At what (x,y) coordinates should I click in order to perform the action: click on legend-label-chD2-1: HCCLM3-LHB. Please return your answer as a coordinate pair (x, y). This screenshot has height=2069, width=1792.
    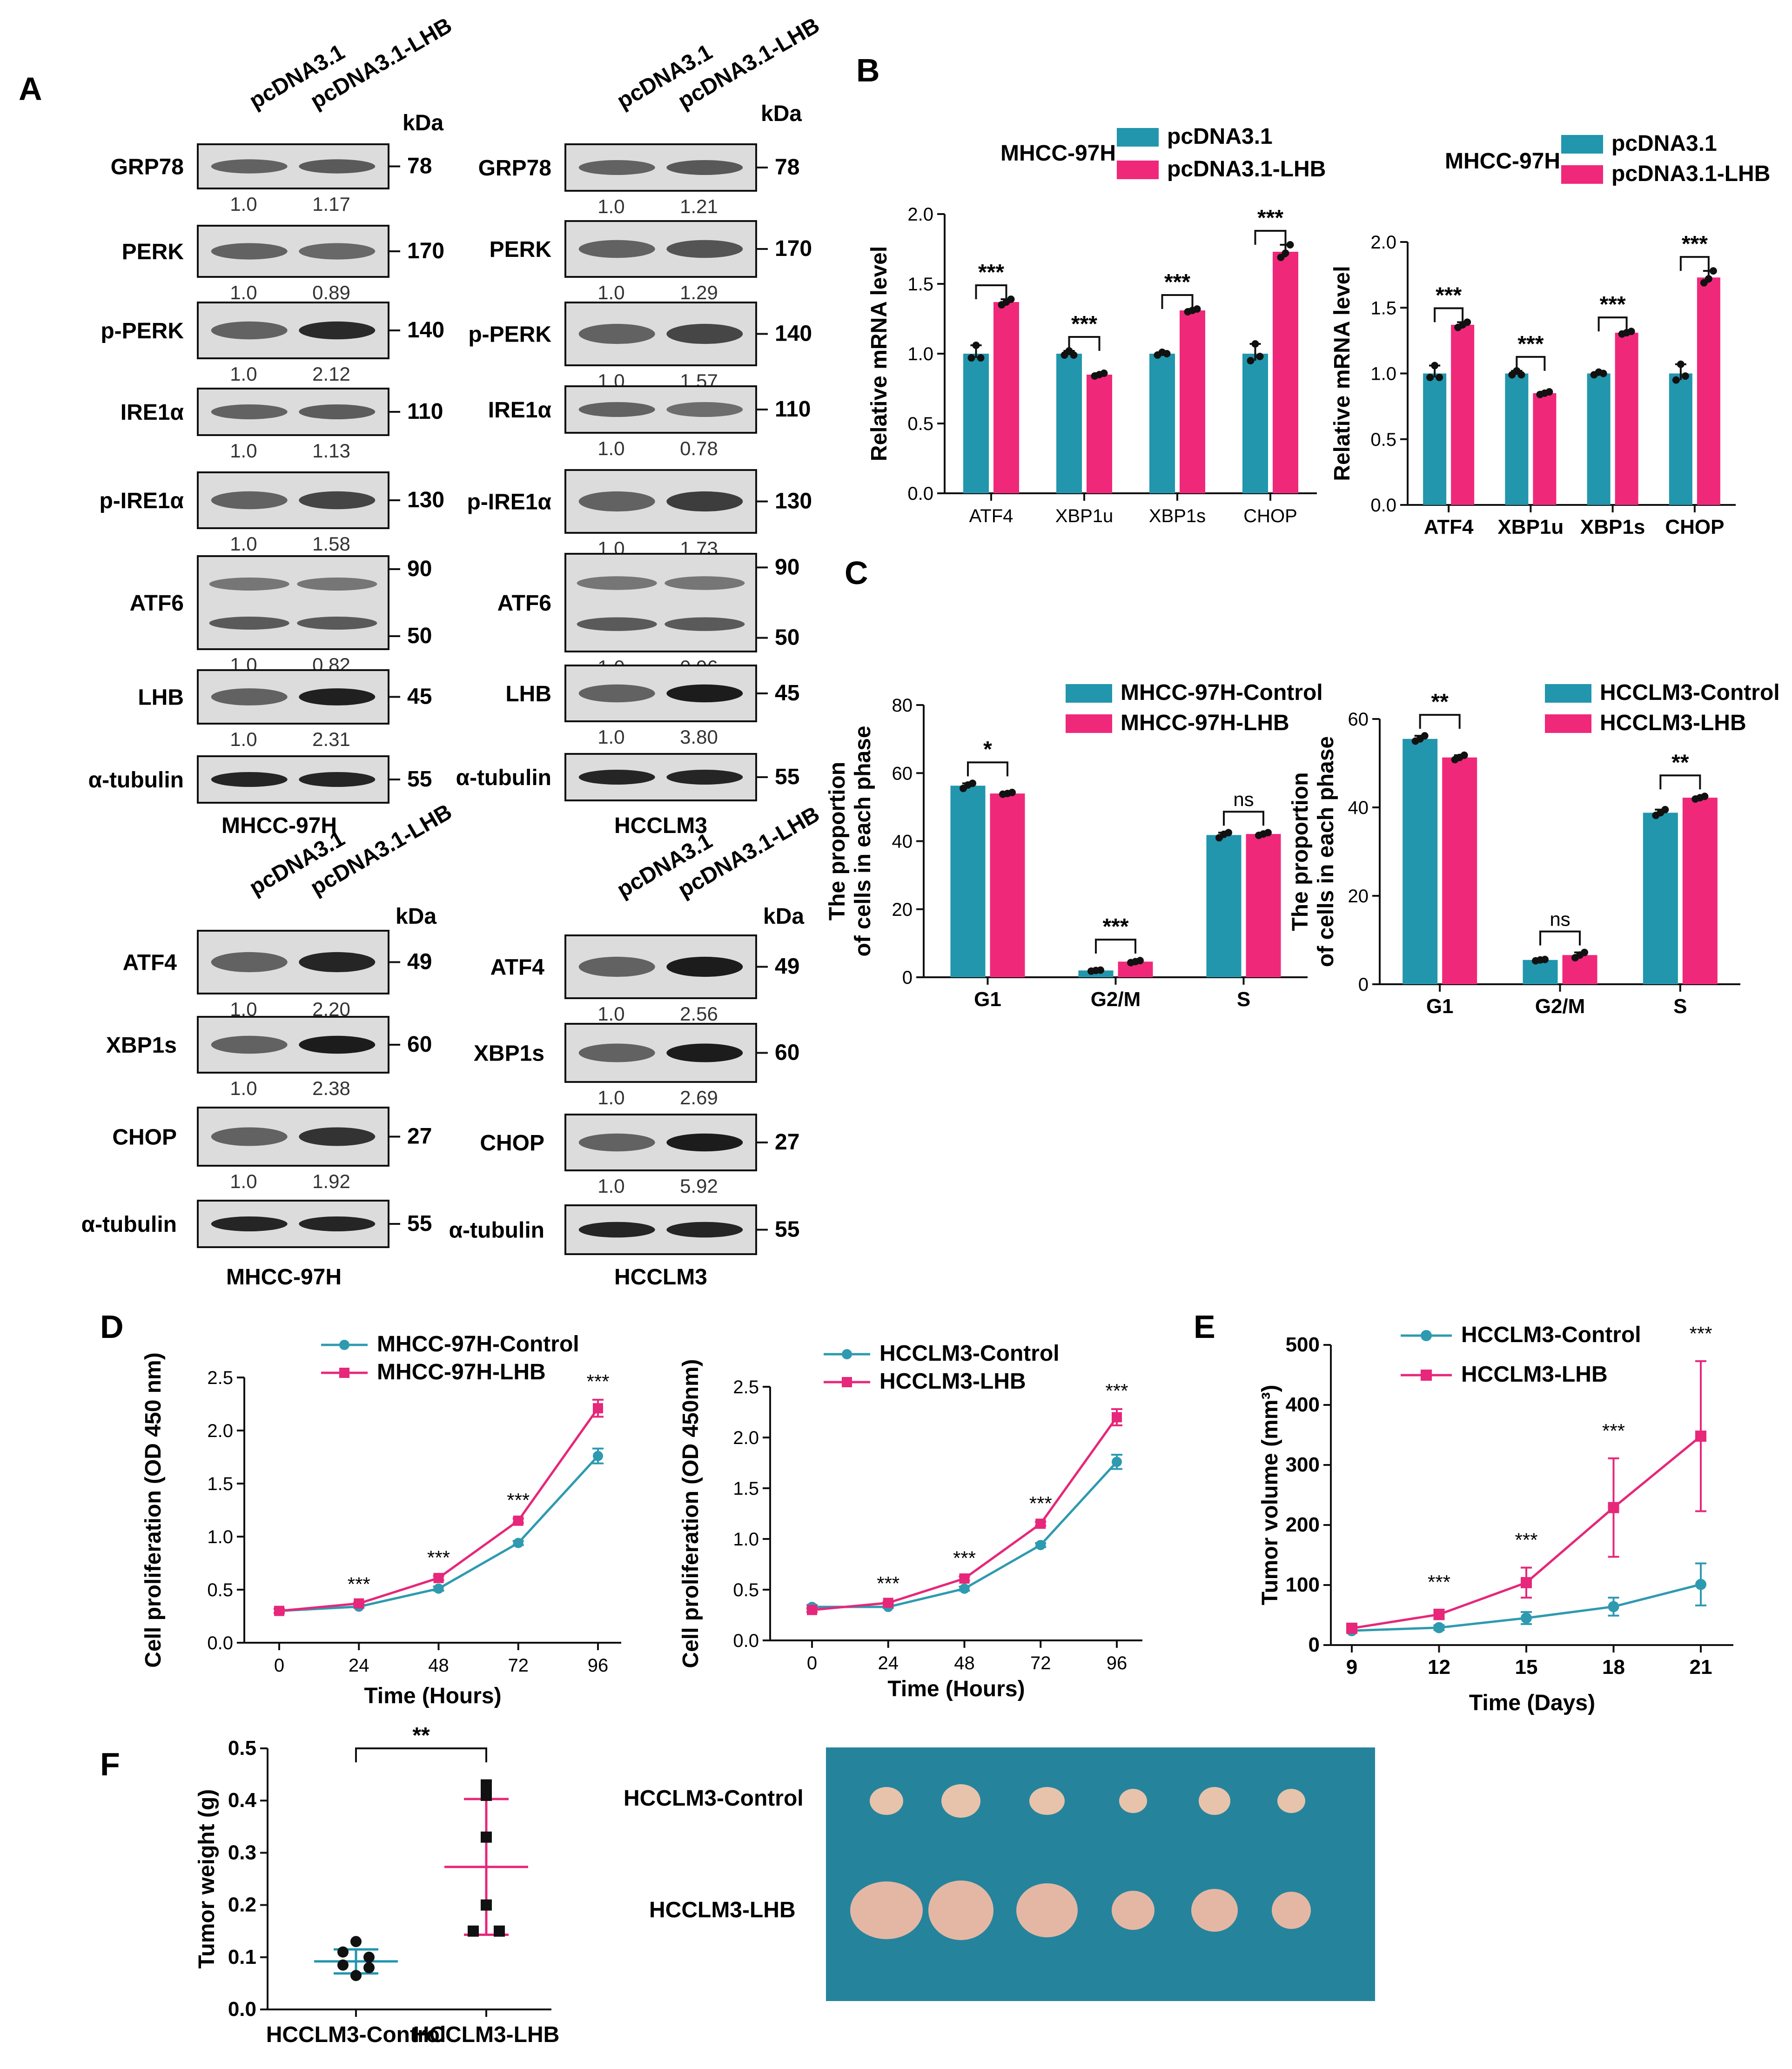
    Looking at the image, I should click on (952, 1382).